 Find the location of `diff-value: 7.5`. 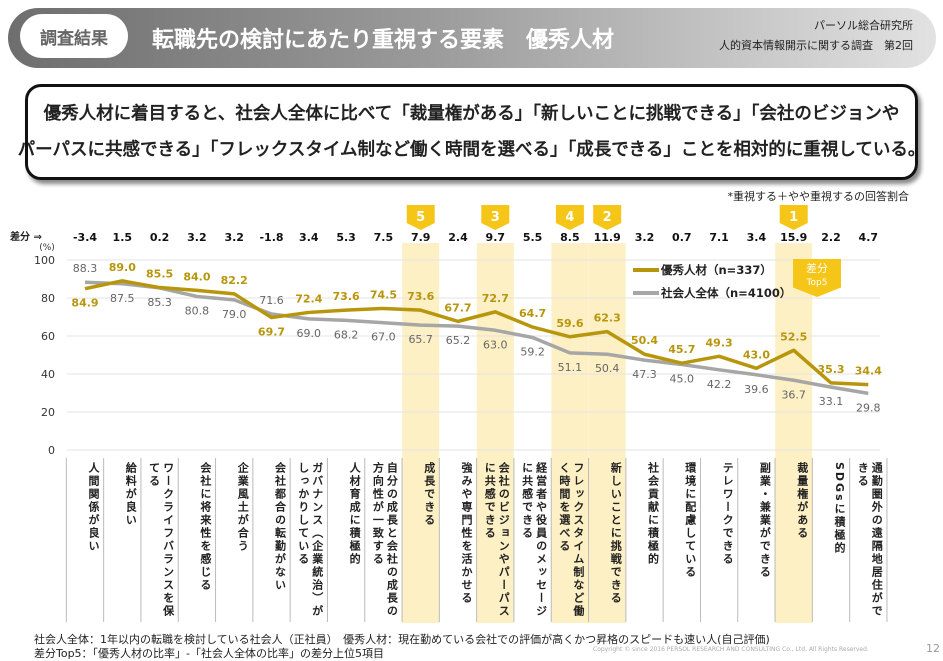

diff-value: 7.5 is located at coordinates (384, 237).